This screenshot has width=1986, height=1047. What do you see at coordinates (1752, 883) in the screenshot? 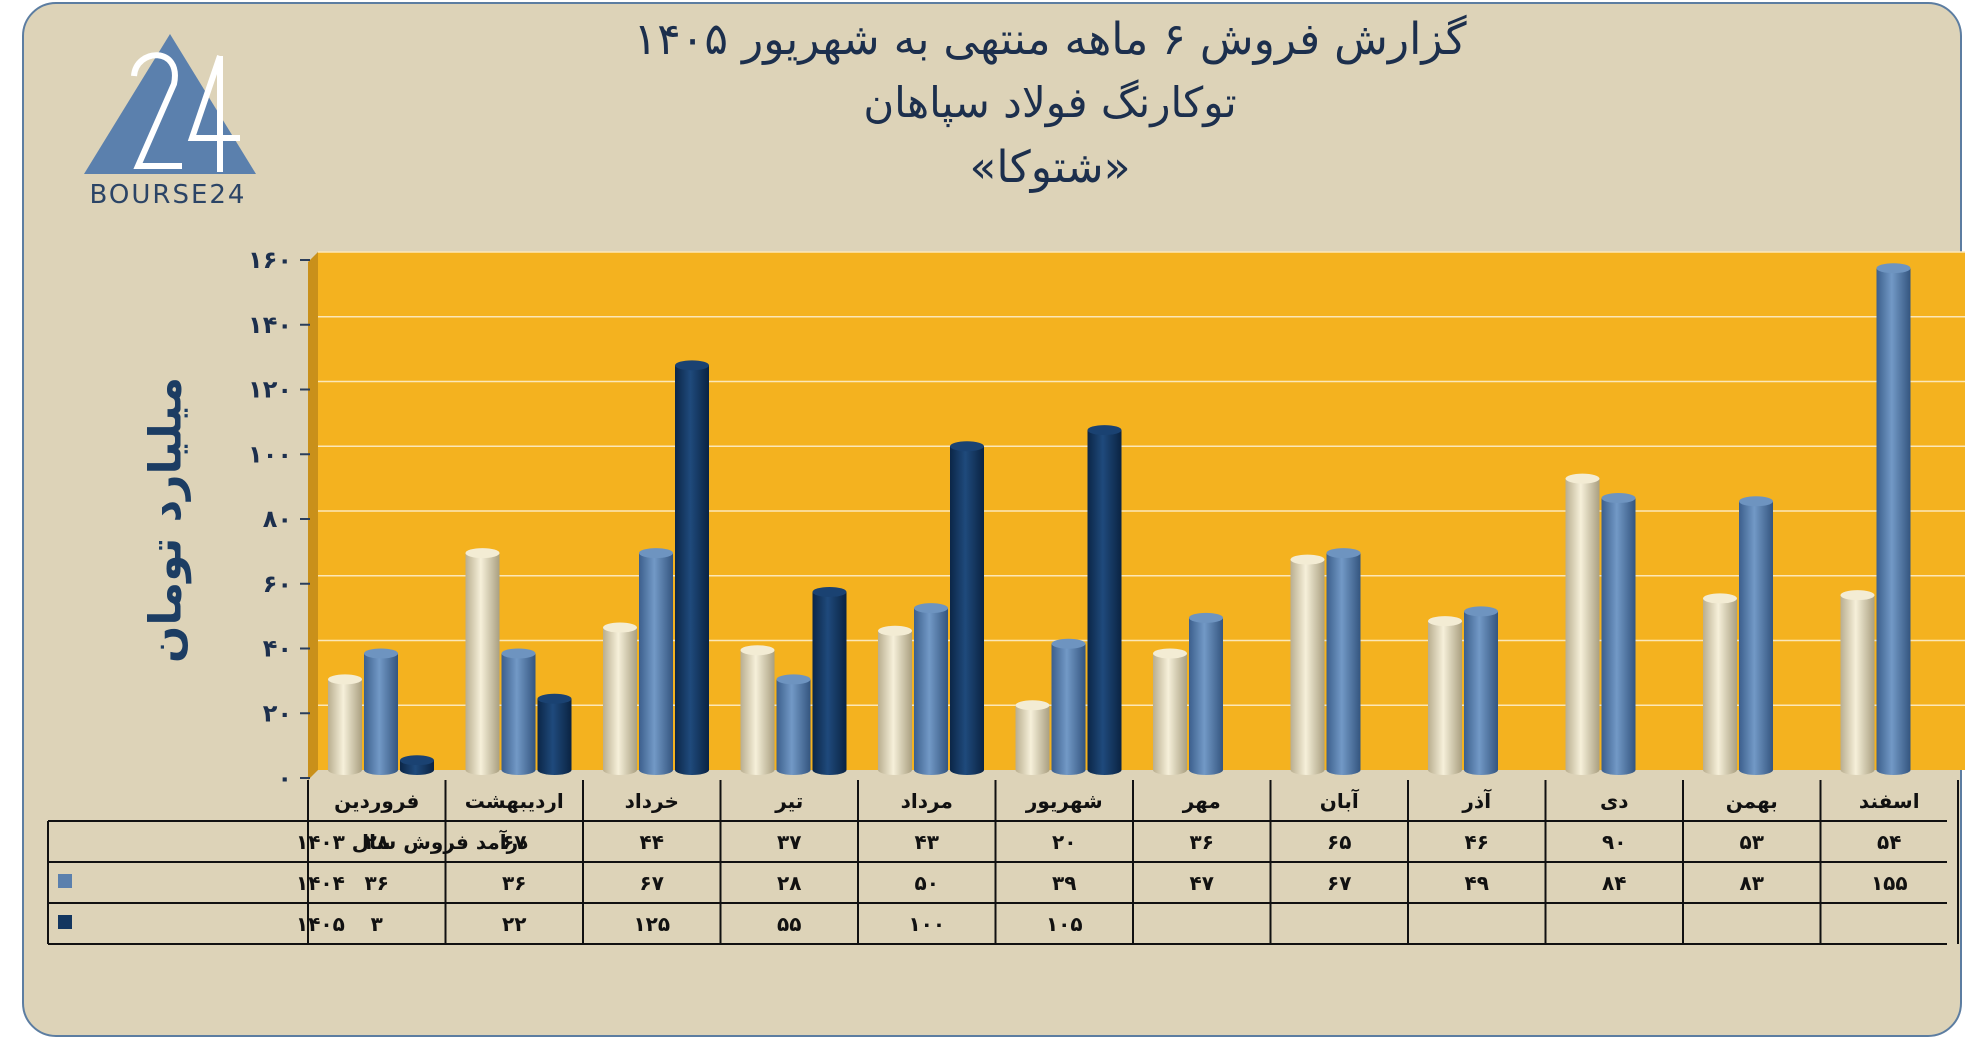
I see `table-cell: ۸۳` at bounding box center [1752, 883].